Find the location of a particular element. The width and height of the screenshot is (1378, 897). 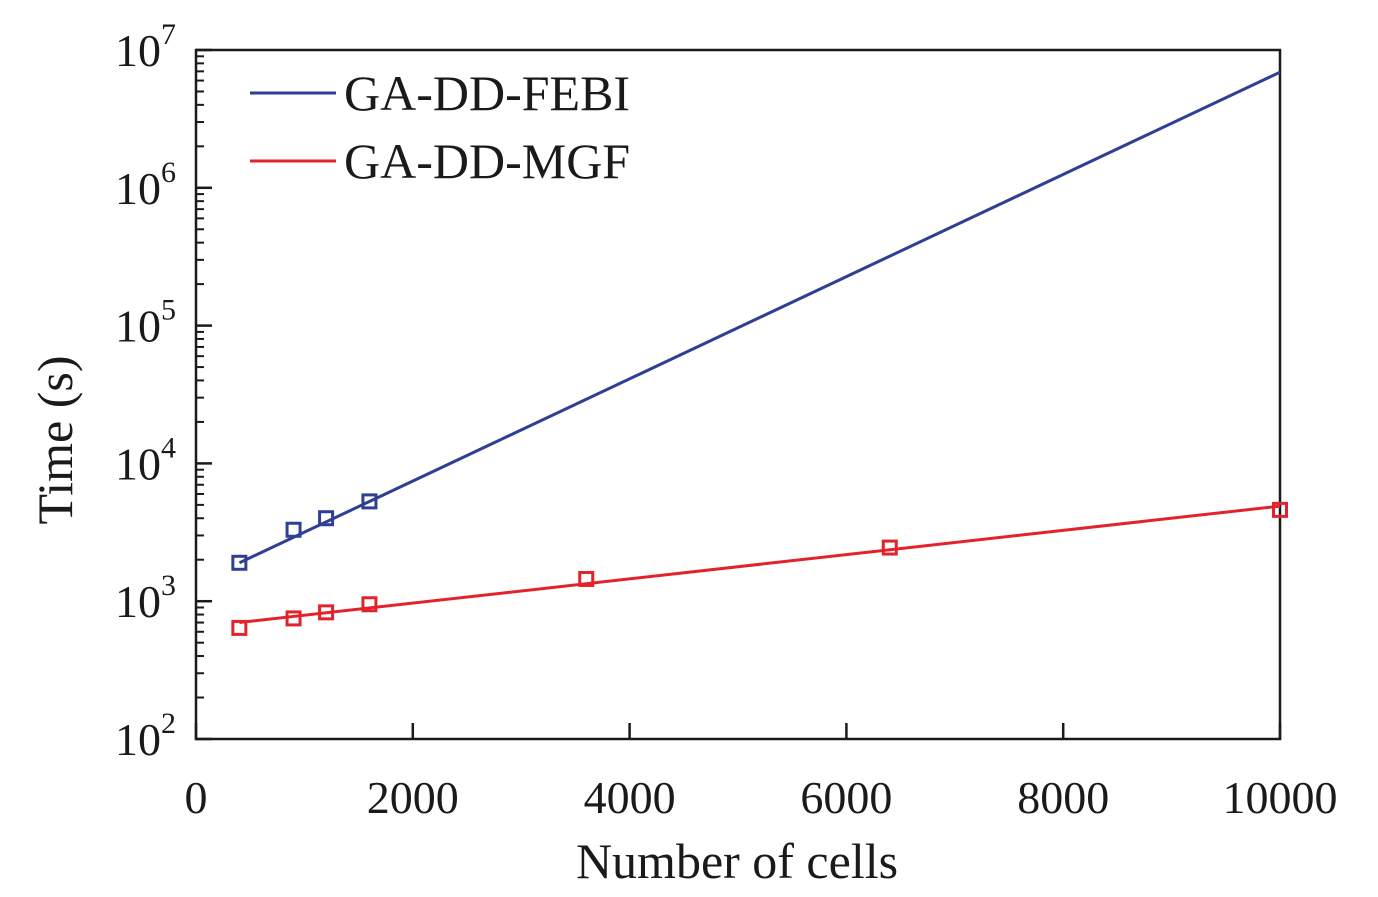

legend: GA-DD-FEBI GA-DD-MGF is located at coordinates (440, 127).